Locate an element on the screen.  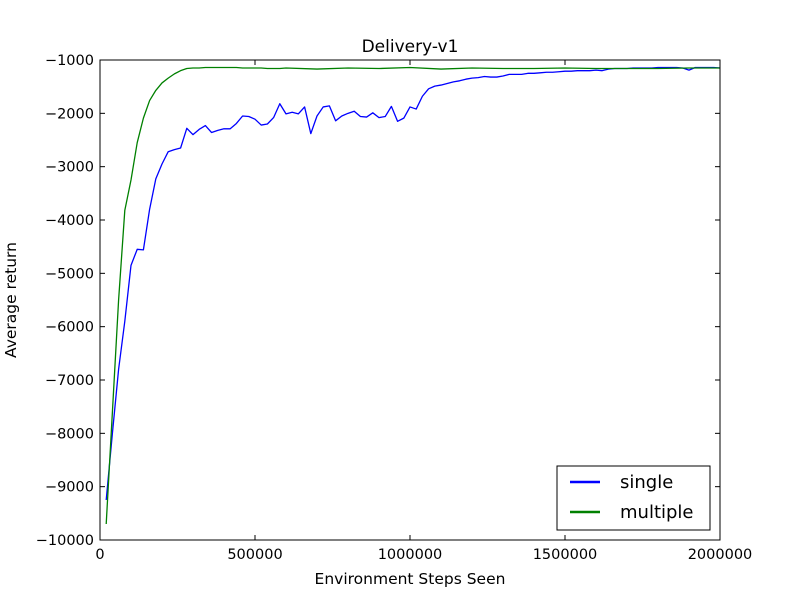
x-tick-label: 1500000 is located at coordinates (565, 555).